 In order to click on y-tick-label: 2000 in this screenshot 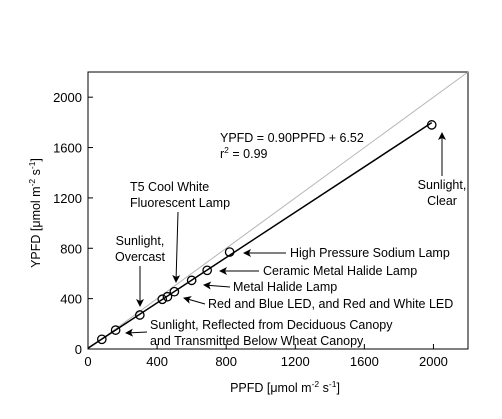, I will do `click(67, 97)`.